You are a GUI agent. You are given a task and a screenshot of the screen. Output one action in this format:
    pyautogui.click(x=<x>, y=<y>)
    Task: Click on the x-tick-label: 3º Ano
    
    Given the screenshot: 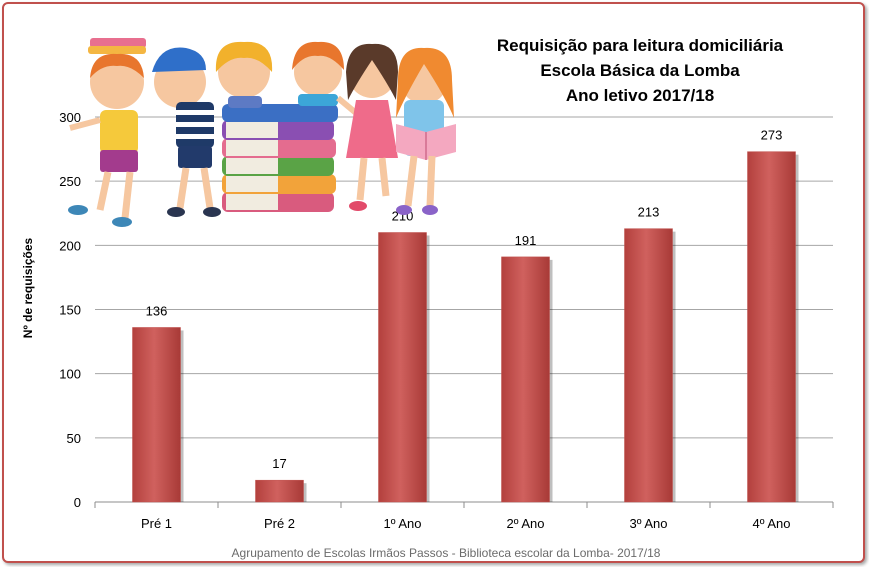 What is the action you would take?
    pyautogui.click(x=648, y=523)
    